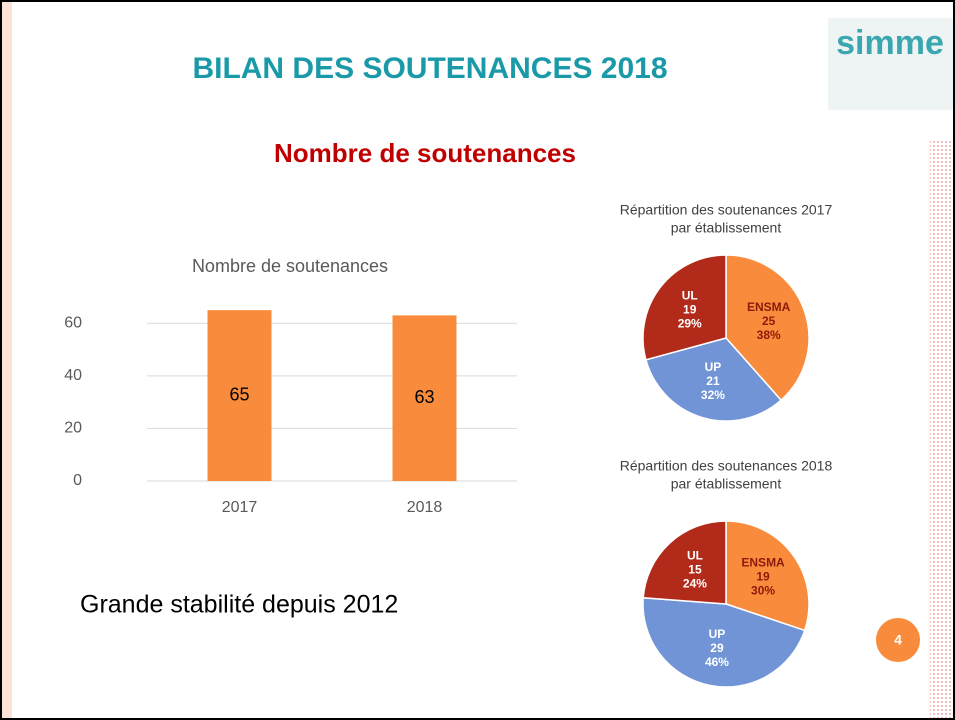 The width and height of the screenshot is (955, 720). What do you see at coordinates (425, 153) in the screenshot?
I see `slide-subtitle: Nombre de soutenances` at bounding box center [425, 153].